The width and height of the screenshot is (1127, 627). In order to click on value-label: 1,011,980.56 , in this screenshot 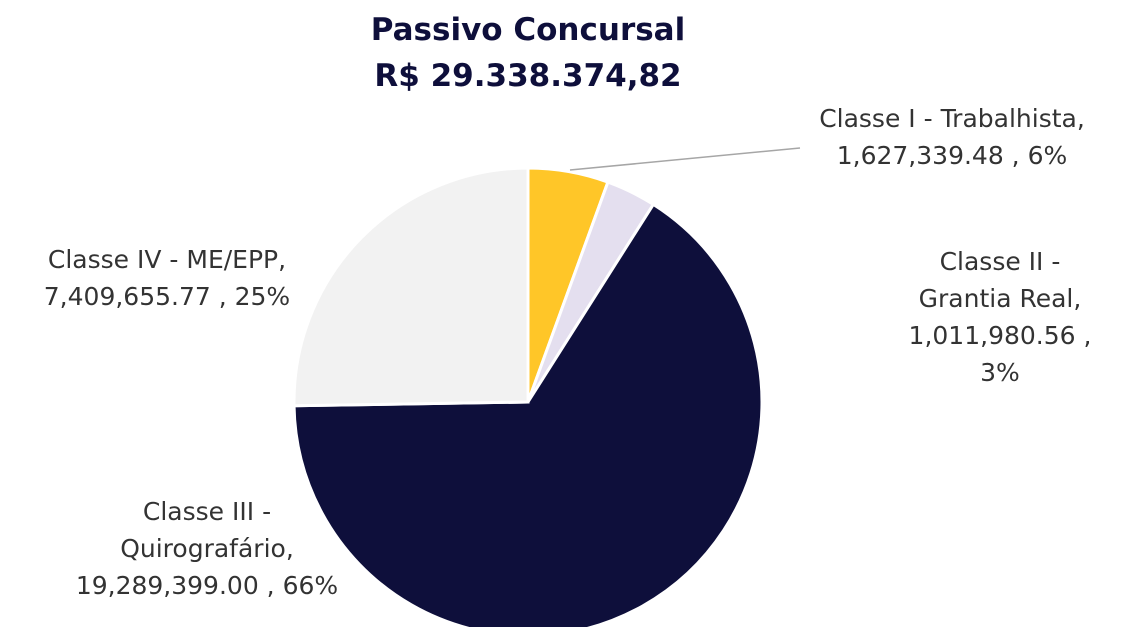, I will do `click(1000, 335)`.